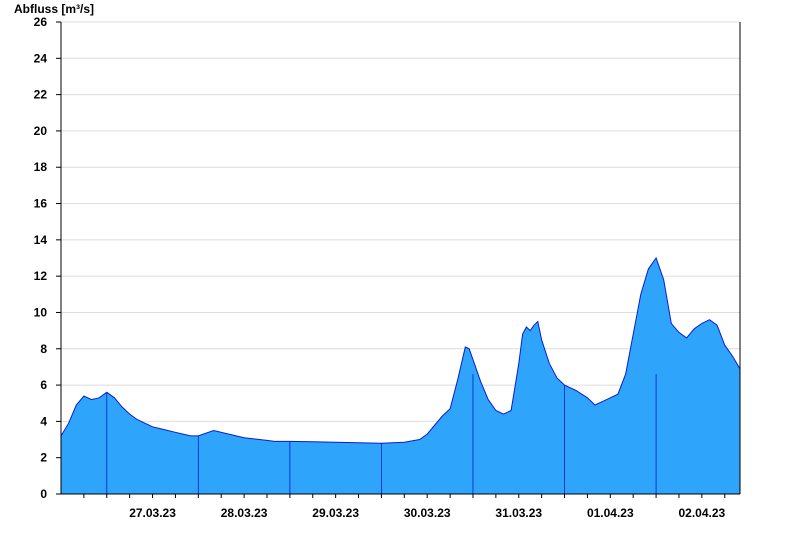  What do you see at coordinates (41, 276) in the screenshot?
I see `y-tick-label: 12` at bounding box center [41, 276].